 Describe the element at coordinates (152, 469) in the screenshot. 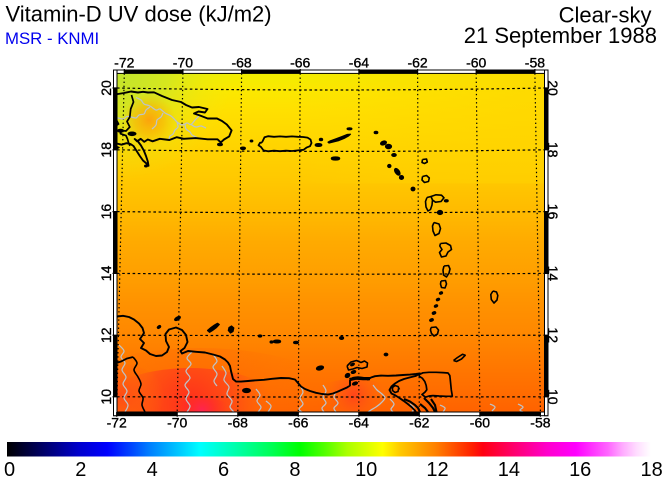

I see `svg-text: 4` at that location.